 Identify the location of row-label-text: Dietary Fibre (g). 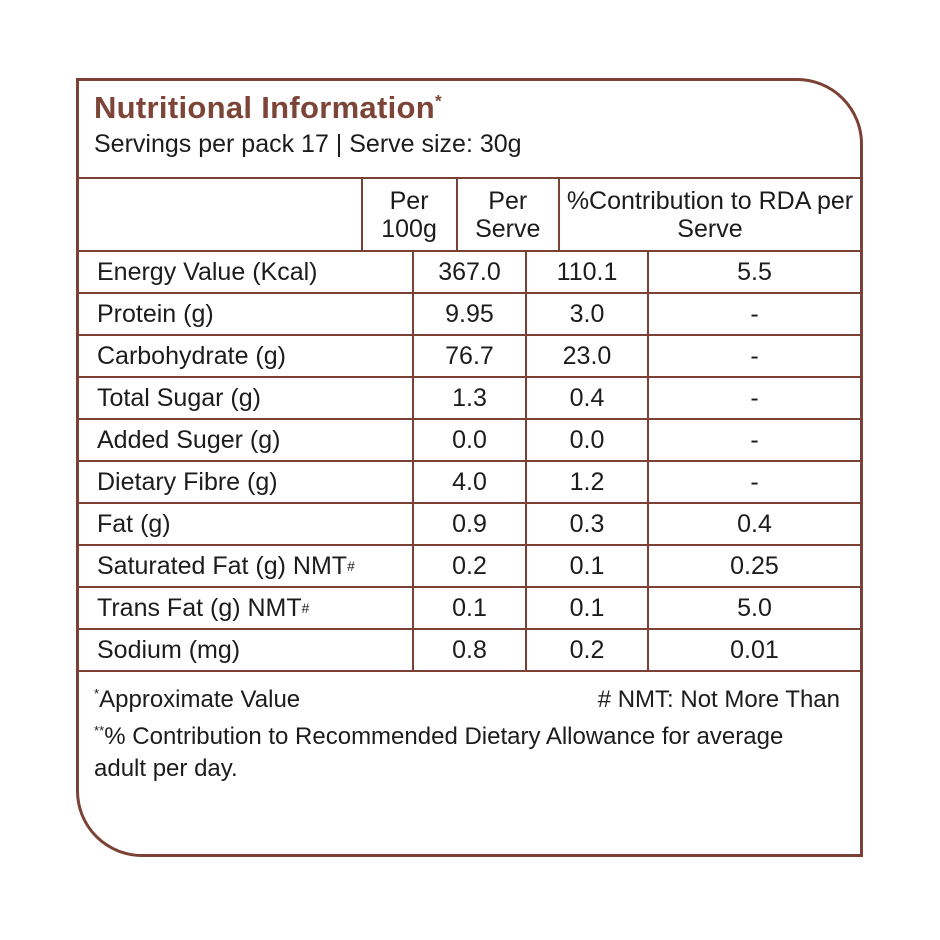
(187, 481).